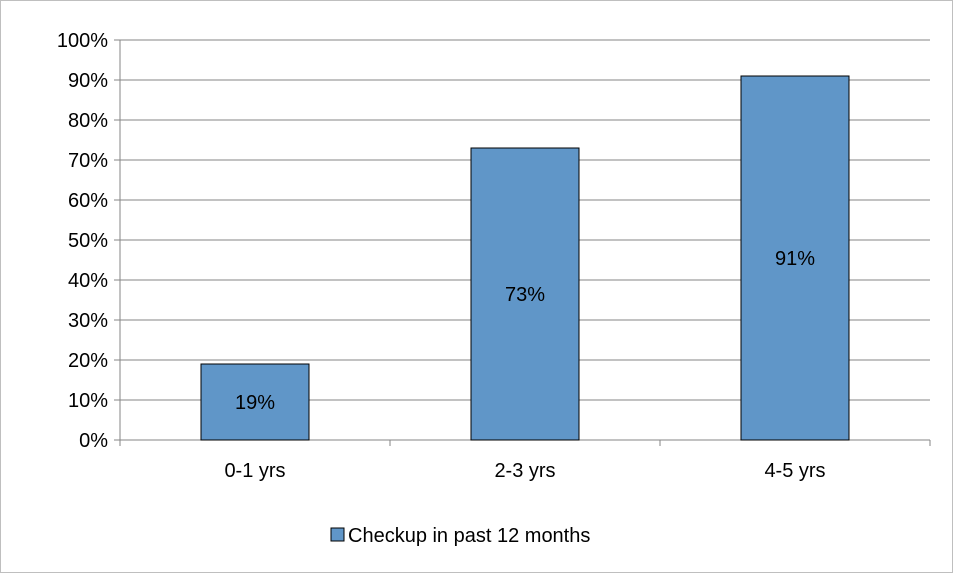  I want to click on y-tick-label: 40%, so click(88, 281).